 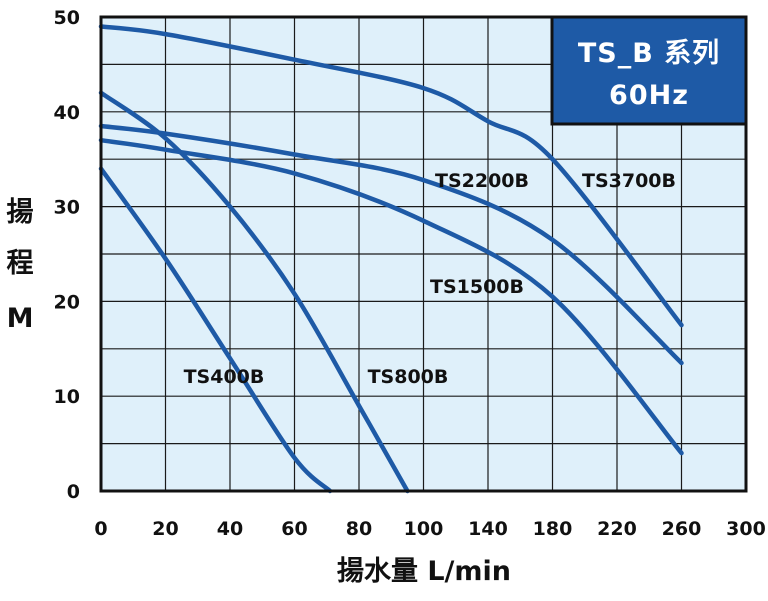 What do you see at coordinates (67, 255) in the screenshot?
I see `y-ticks: 0 10 20 30 40 50` at bounding box center [67, 255].